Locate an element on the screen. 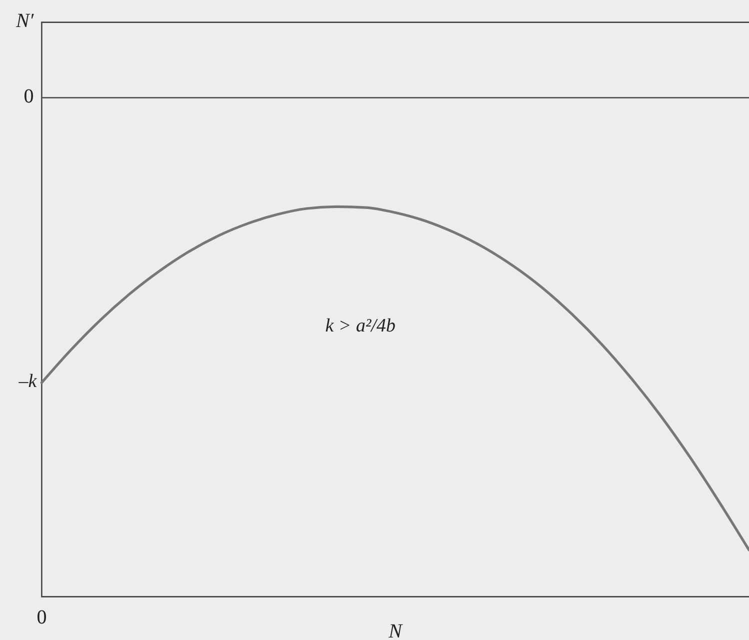 This screenshot has width=749, height=640. annotation: k > a²/4b is located at coordinates (360, 325).